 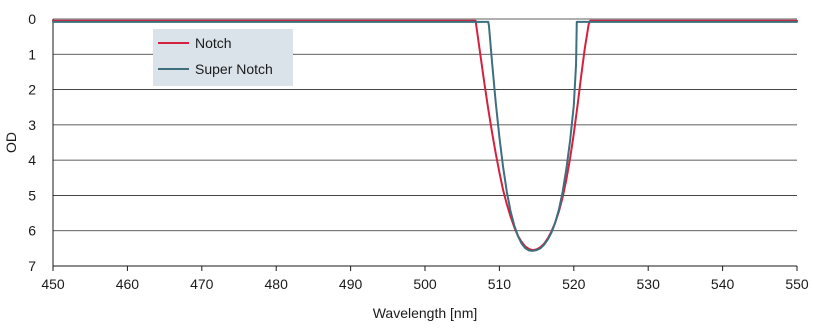 I want to click on x-tick-label-530: 530, so click(x=649, y=284).